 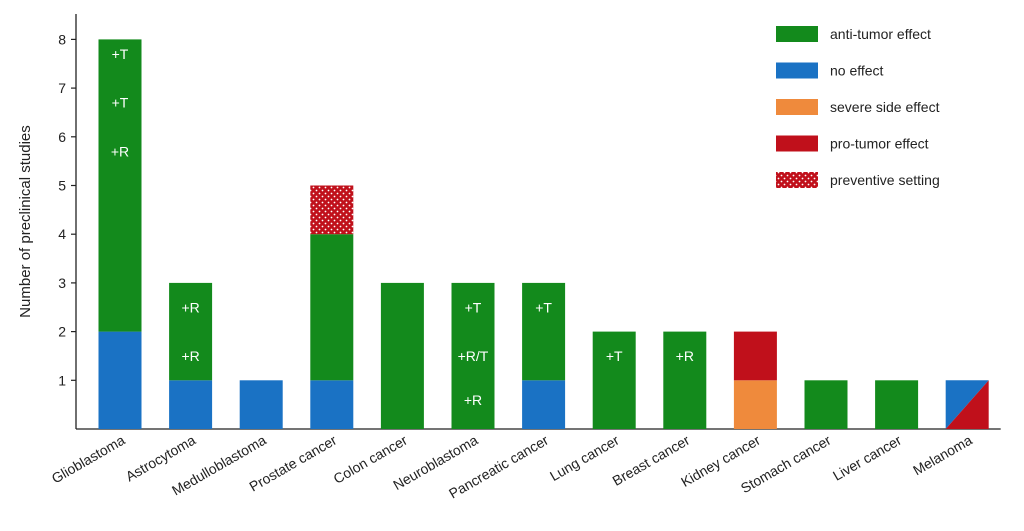 What do you see at coordinates (25, 221) in the screenshot?
I see `y-axis-title: Number of preclinical studies` at bounding box center [25, 221].